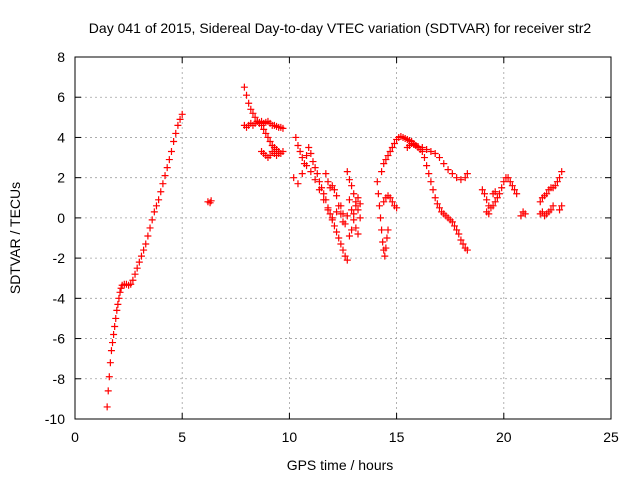 Image resolution: width=640 pixels, height=480 pixels. Describe the element at coordinates (290, 437) in the screenshot. I see `x-tick-label: 10` at that location.